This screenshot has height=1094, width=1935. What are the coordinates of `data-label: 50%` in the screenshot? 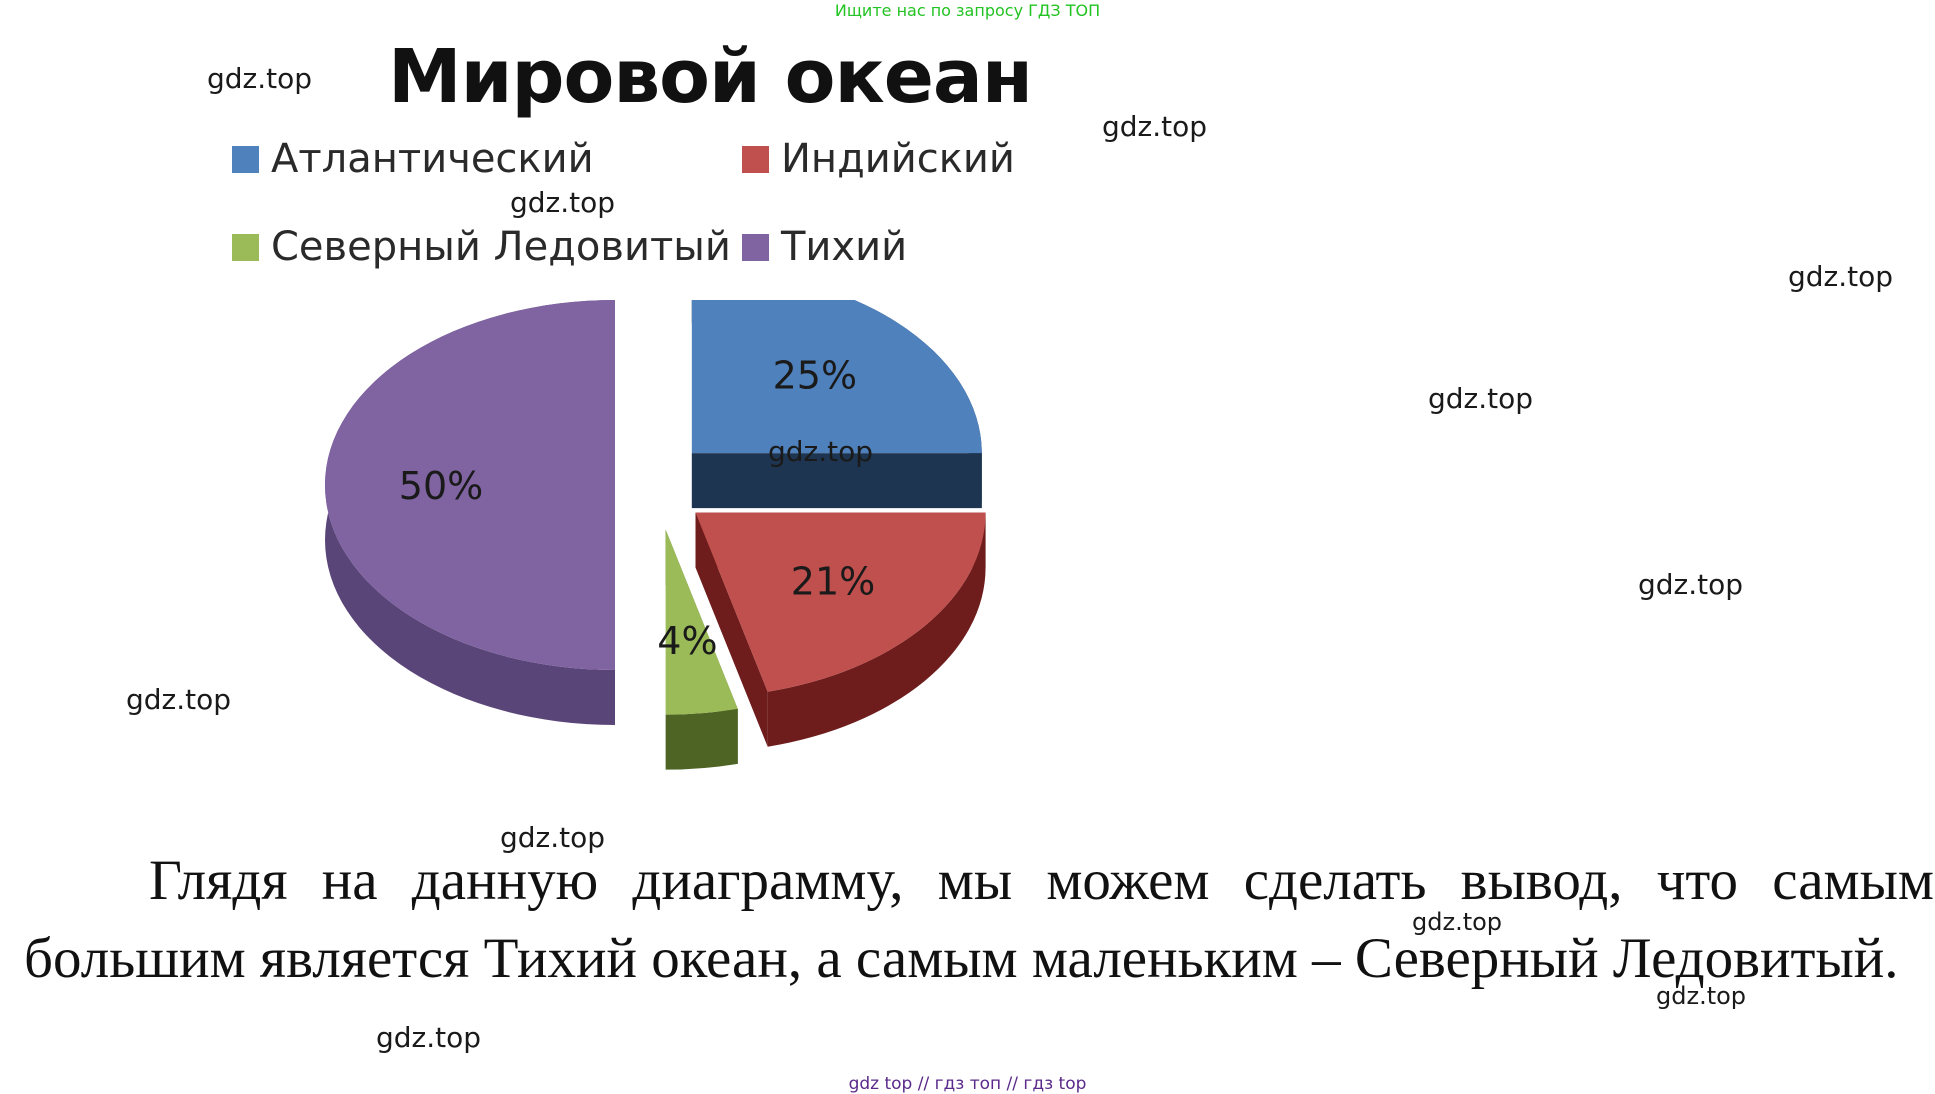 It's located at (441, 486).